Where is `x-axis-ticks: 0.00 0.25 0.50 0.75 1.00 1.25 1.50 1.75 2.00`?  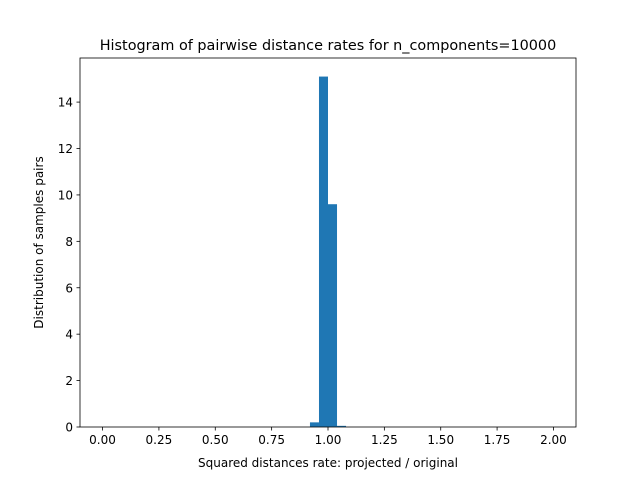 x-axis-ticks: 0.00 0.25 0.50 0.75 1.00 1.25 1.50 1.75 2.00 is located at coordinates (328, 437).